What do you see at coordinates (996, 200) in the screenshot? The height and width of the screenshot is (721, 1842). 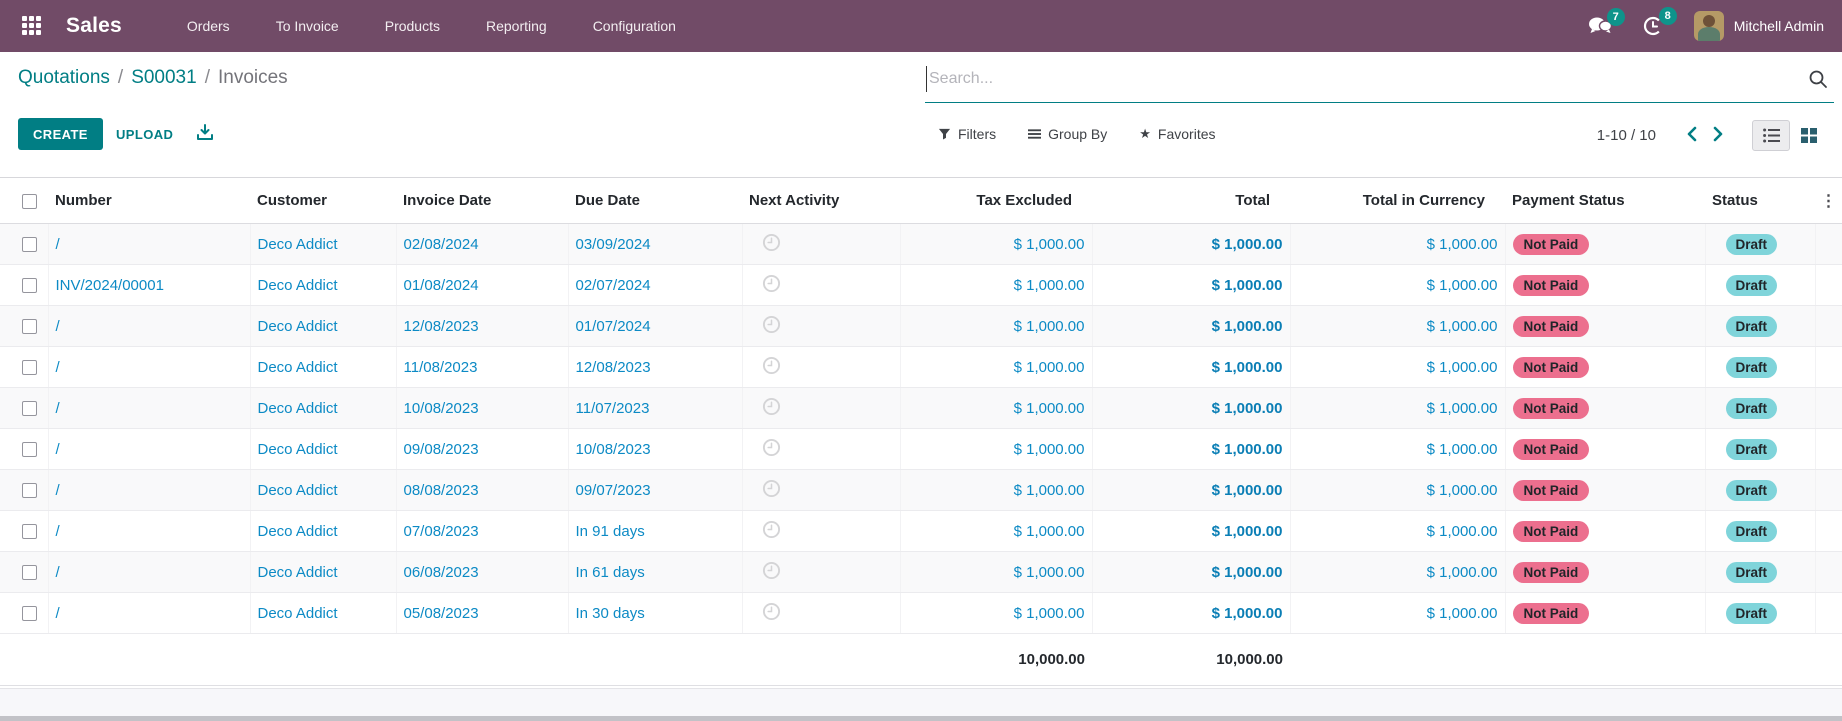 I see `header-tax-excluded: Tax Excluded` at bounding box center [996, 200].